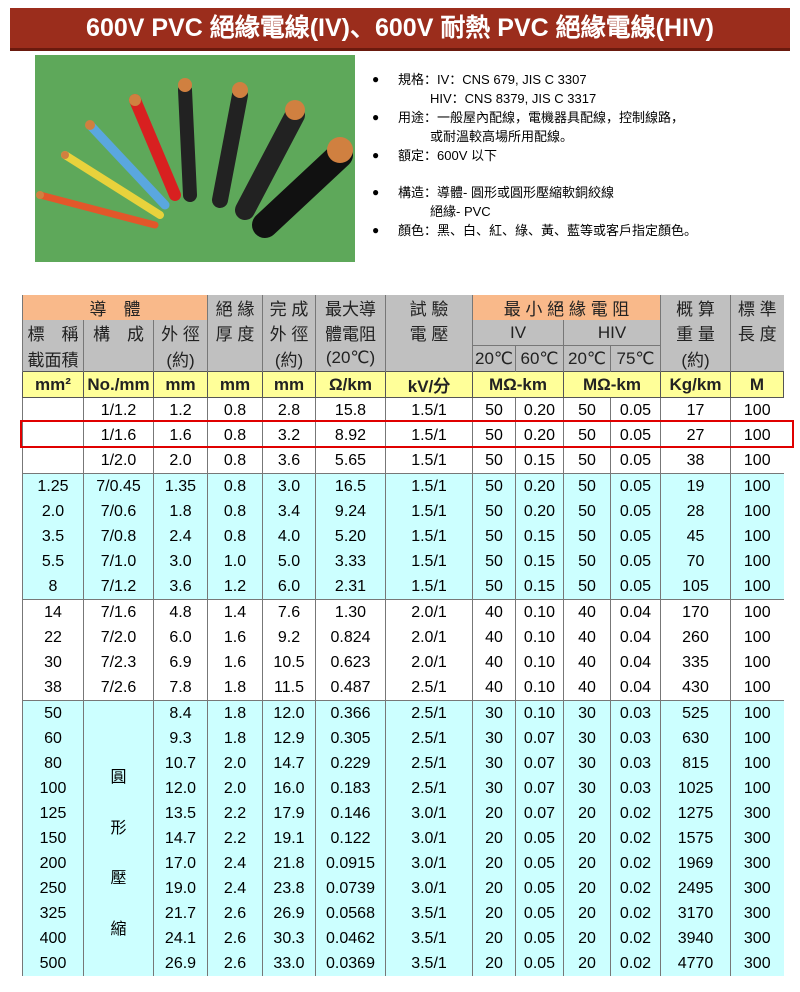  What do you see at coordinates (118, 435) in the screenshot?
I see `cell-construction: 1/1.6` at bounding box center [118, 435].